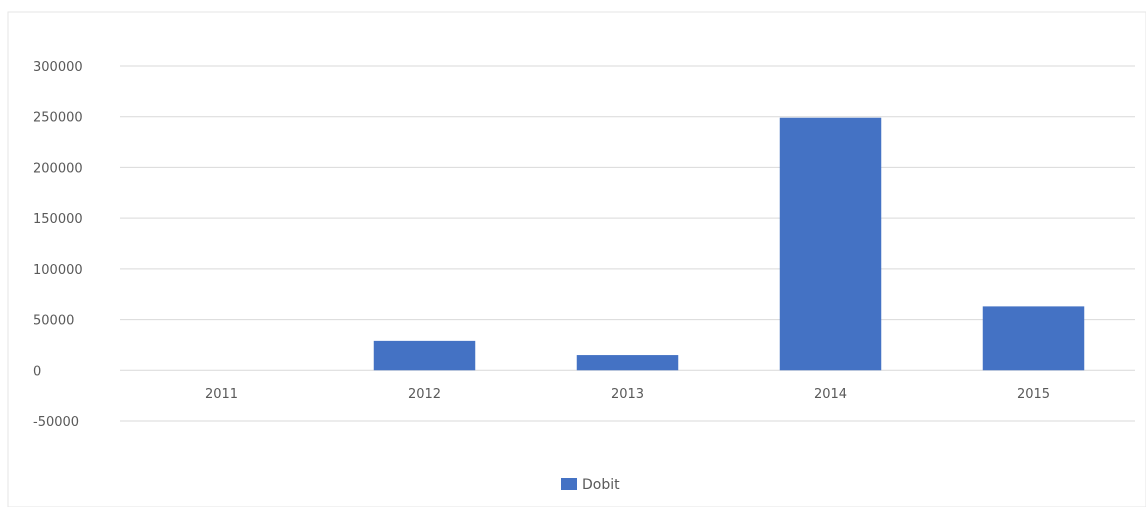  Describe the element at coordinates (569, 484) in the screenshot. I see `legend-swatch-dobit` at that location.